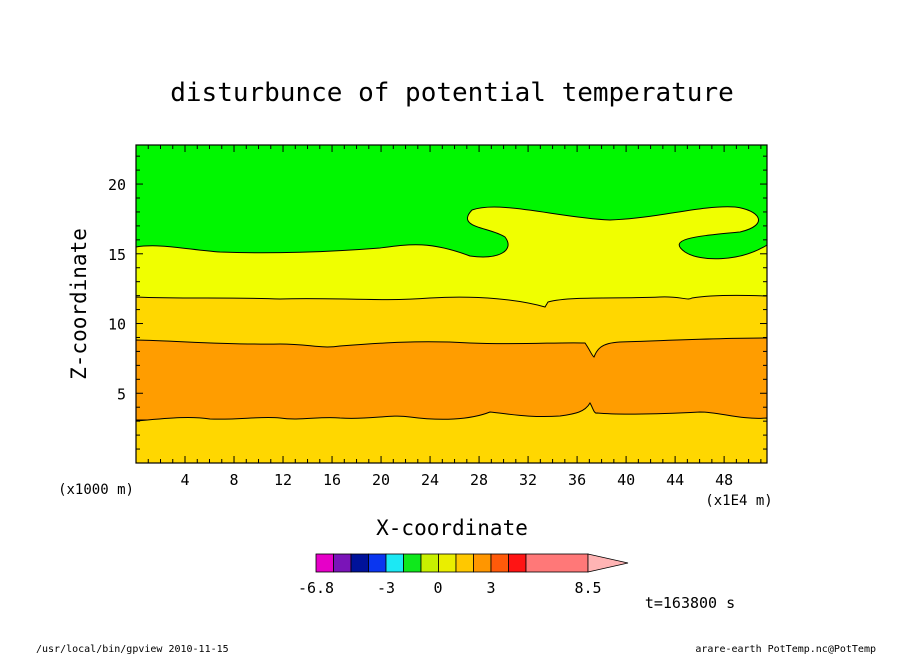 The height and width of the screenshot is (654, 904). What do you see at coordinates (451, 432) in the screenshot?
I see `band-bottom-gold` at bounding box center [451, 432].